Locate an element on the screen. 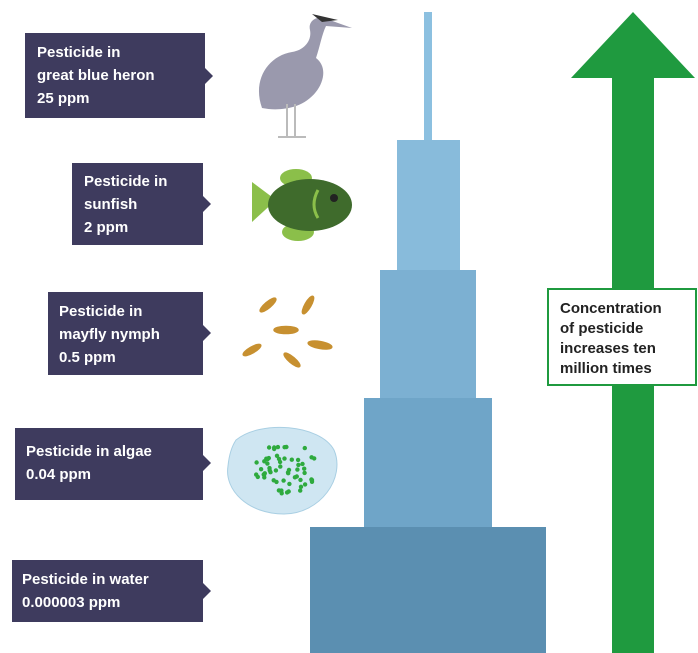  label-line: of pesticide is located at coordinates (601, 328).